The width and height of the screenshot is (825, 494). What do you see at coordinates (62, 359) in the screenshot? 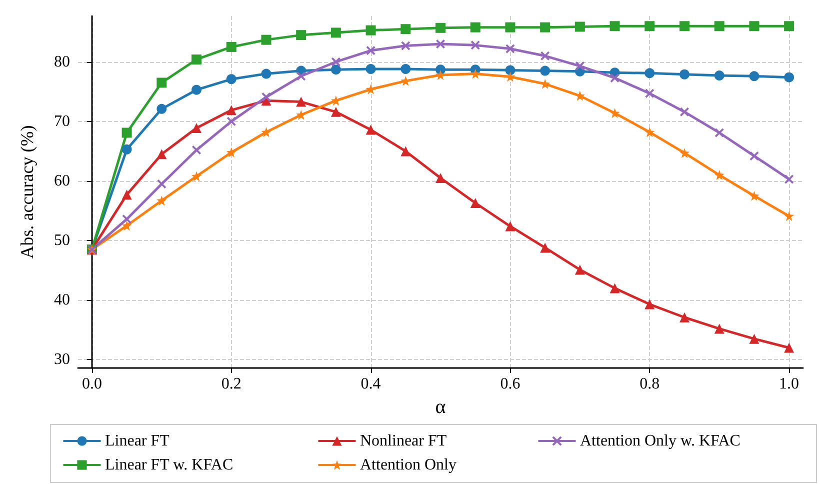
I see `y-tick-label: 30` at bounding box center [62, 359].